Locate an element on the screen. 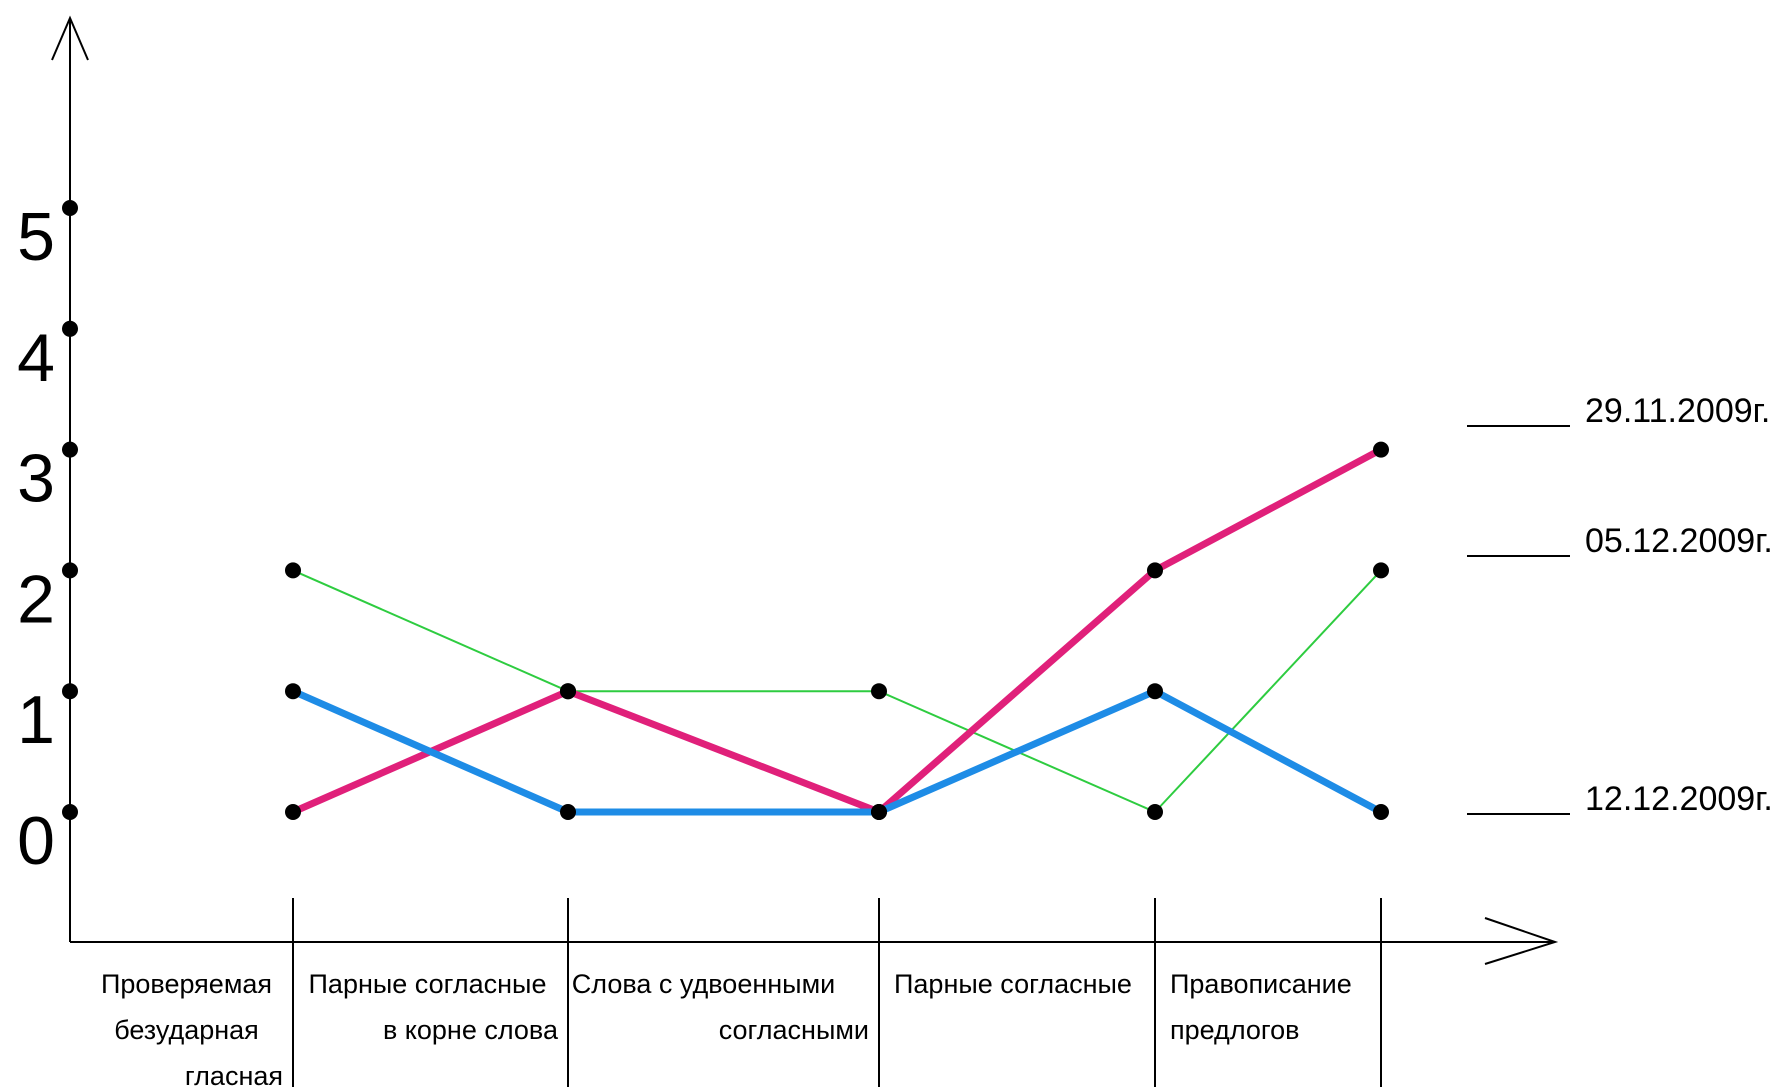  category-label: безударная is located at coordinates (186, 1030).